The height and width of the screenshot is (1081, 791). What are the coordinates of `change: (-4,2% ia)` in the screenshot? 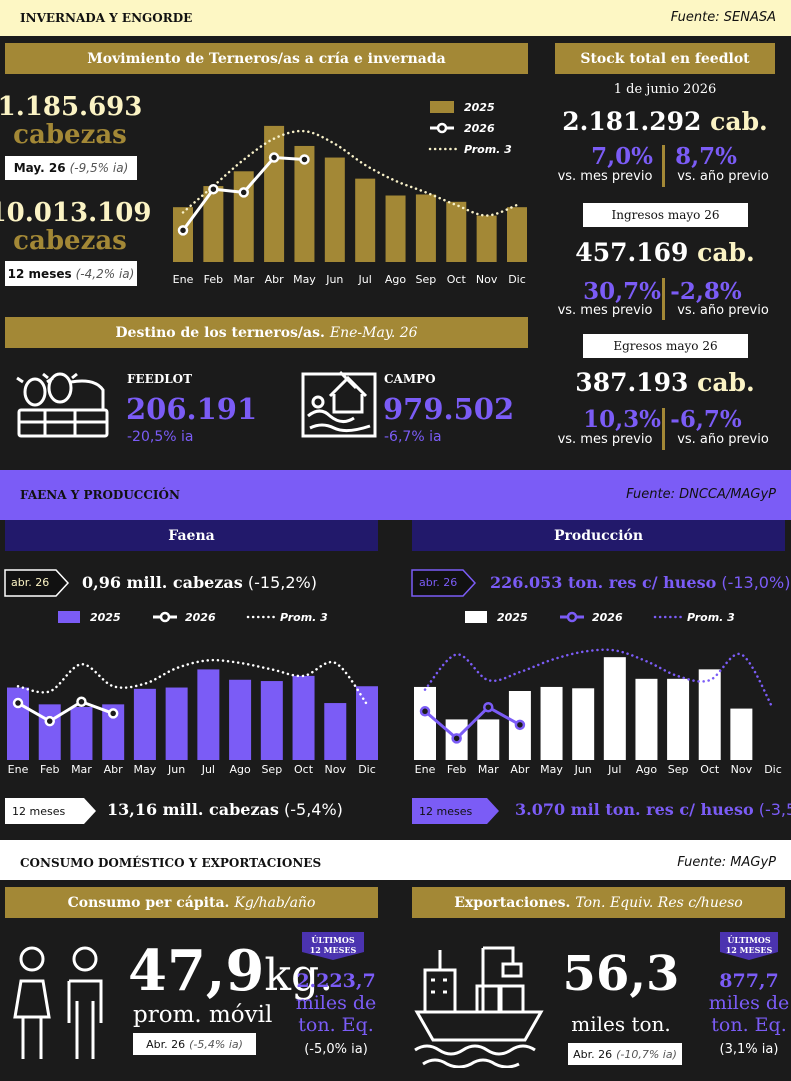 It's located at (105, 273).